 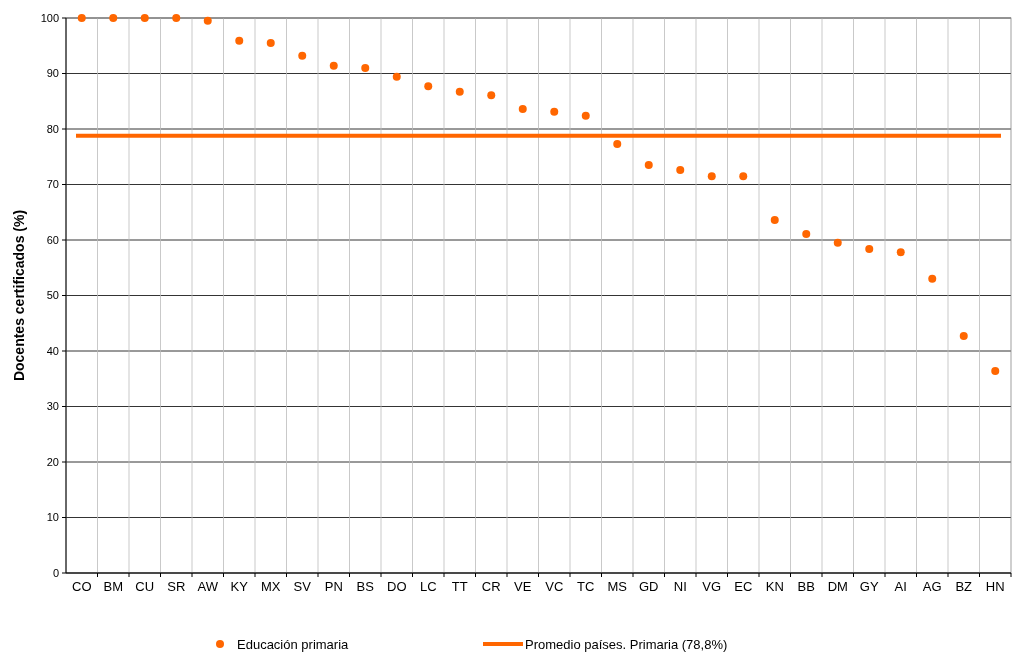 What do you see at coordinates (302, 586) in the screenshot?
I see `x-tick-label: SV` at bounding box center [302, 586].